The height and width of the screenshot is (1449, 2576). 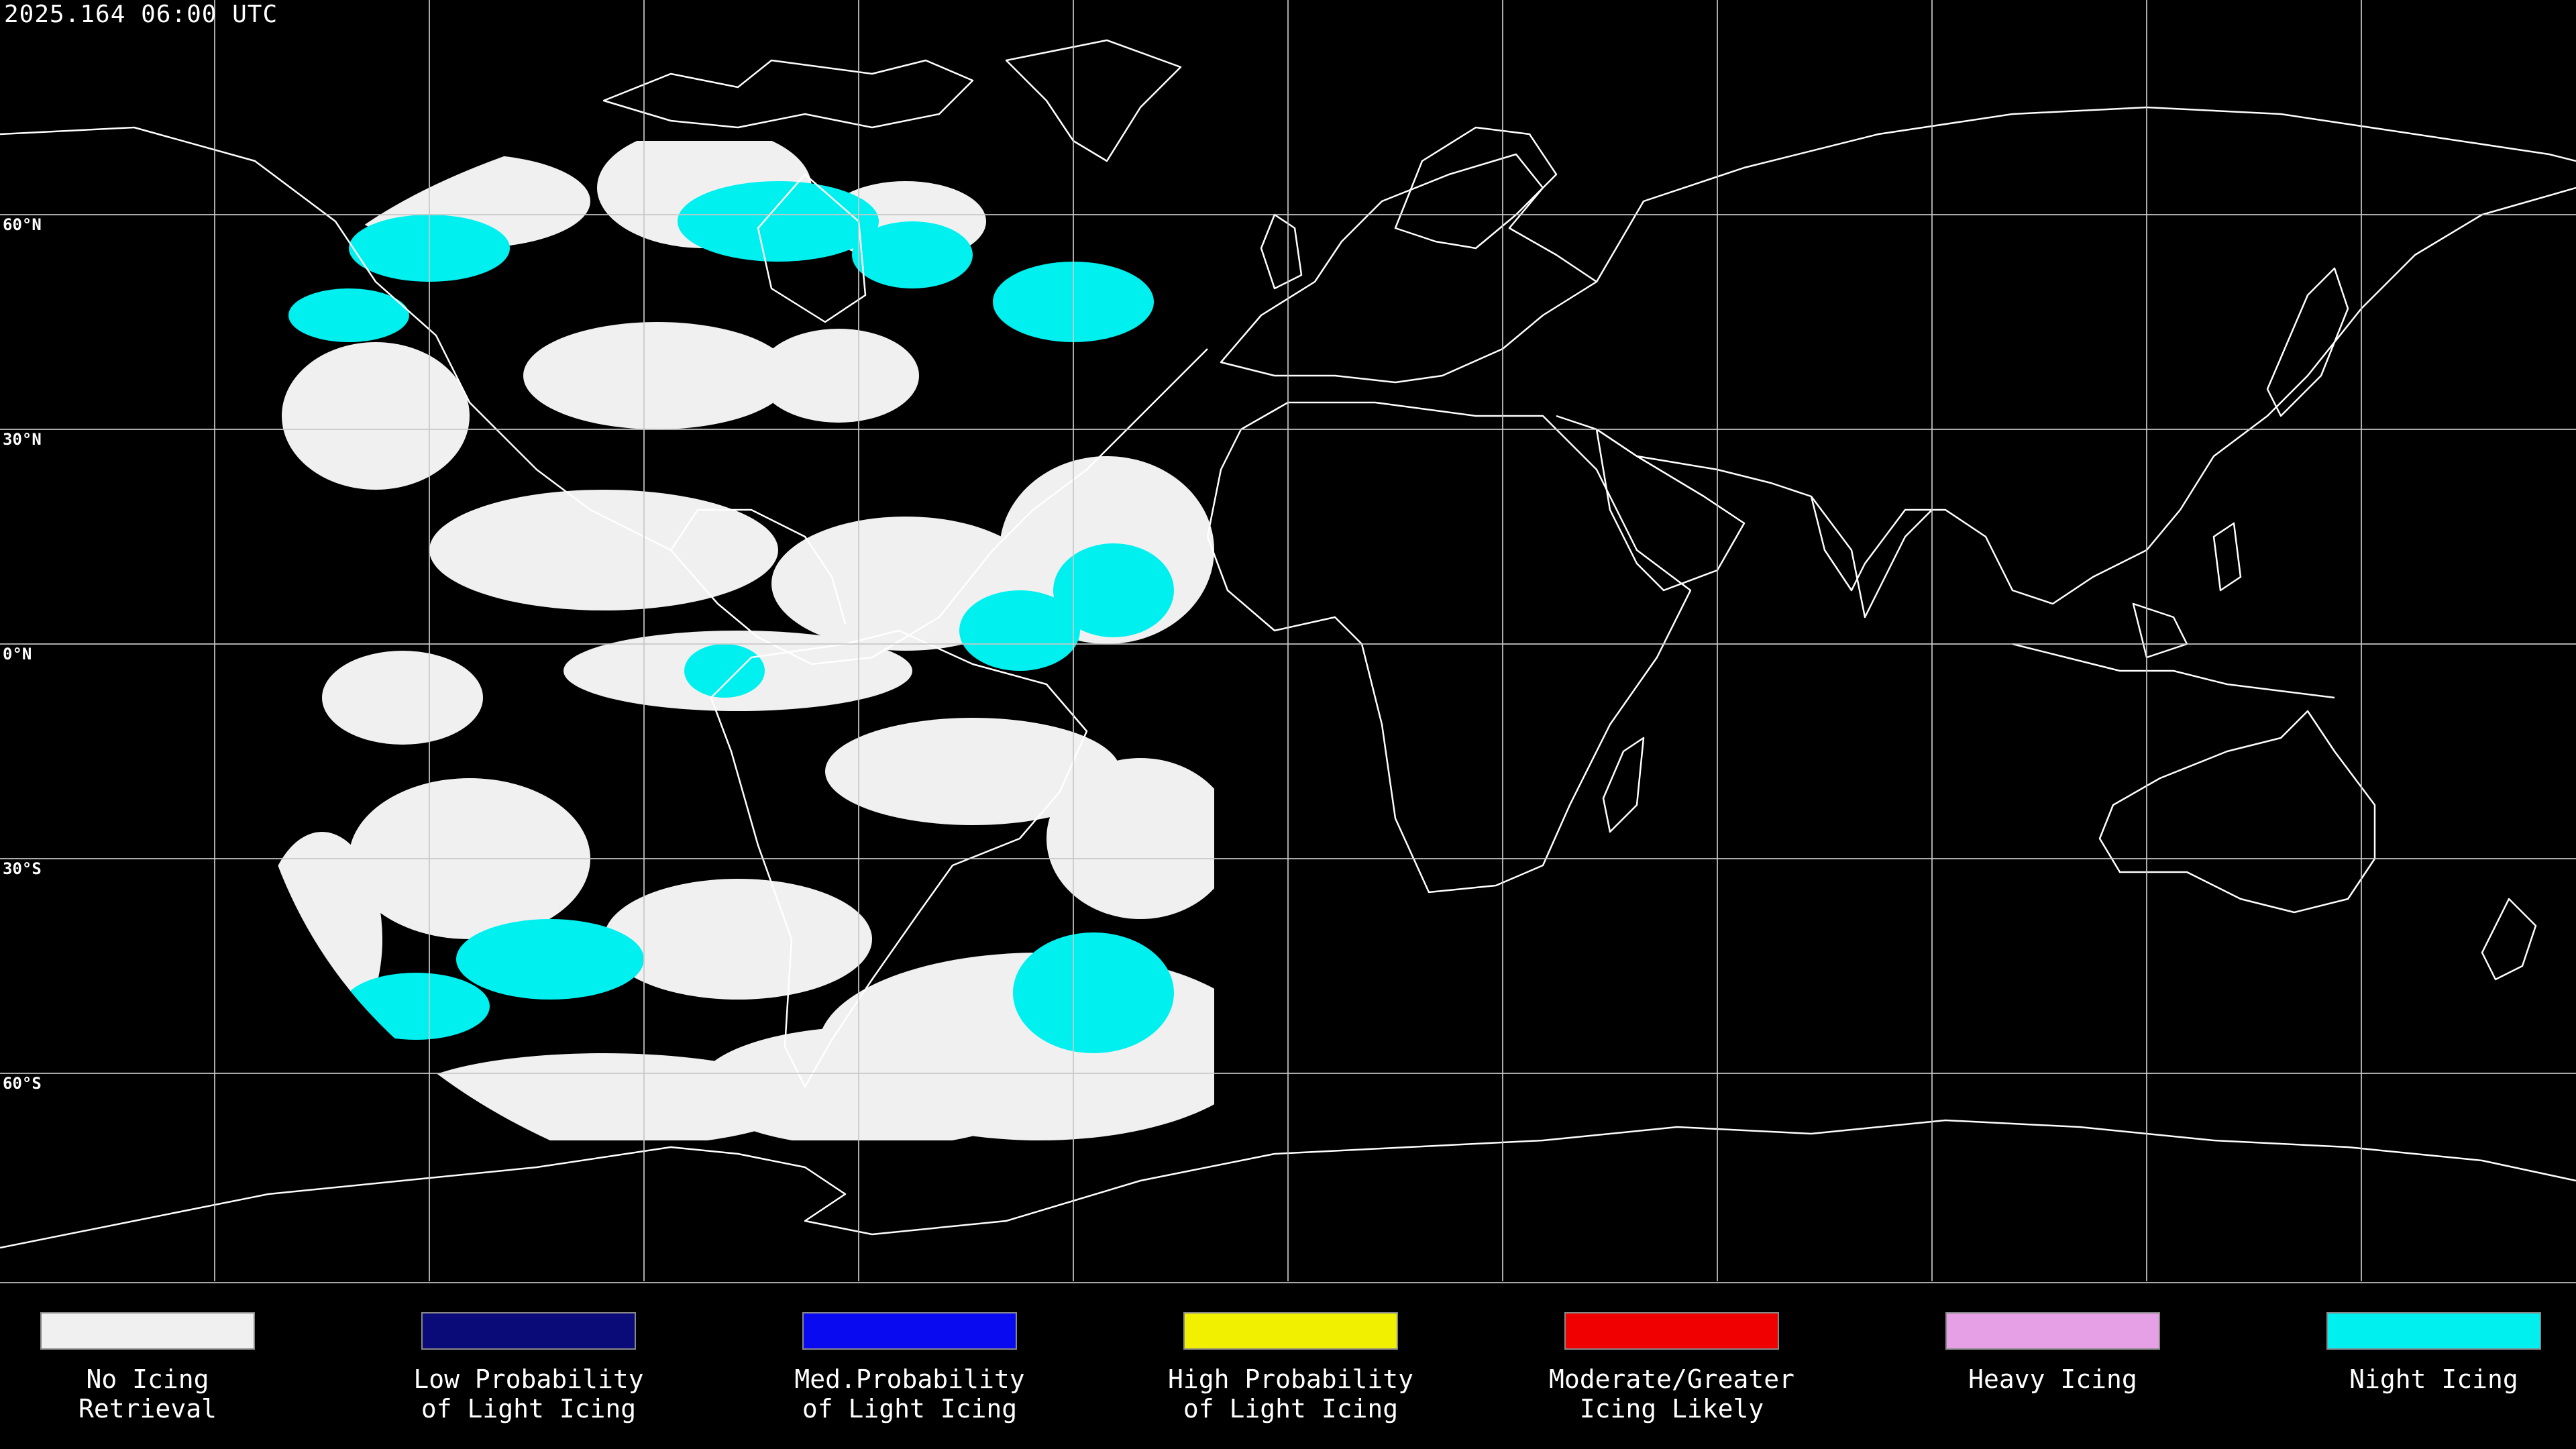 I want to click on lat-label-60s: 60°S, so click(x=22, y=1083).